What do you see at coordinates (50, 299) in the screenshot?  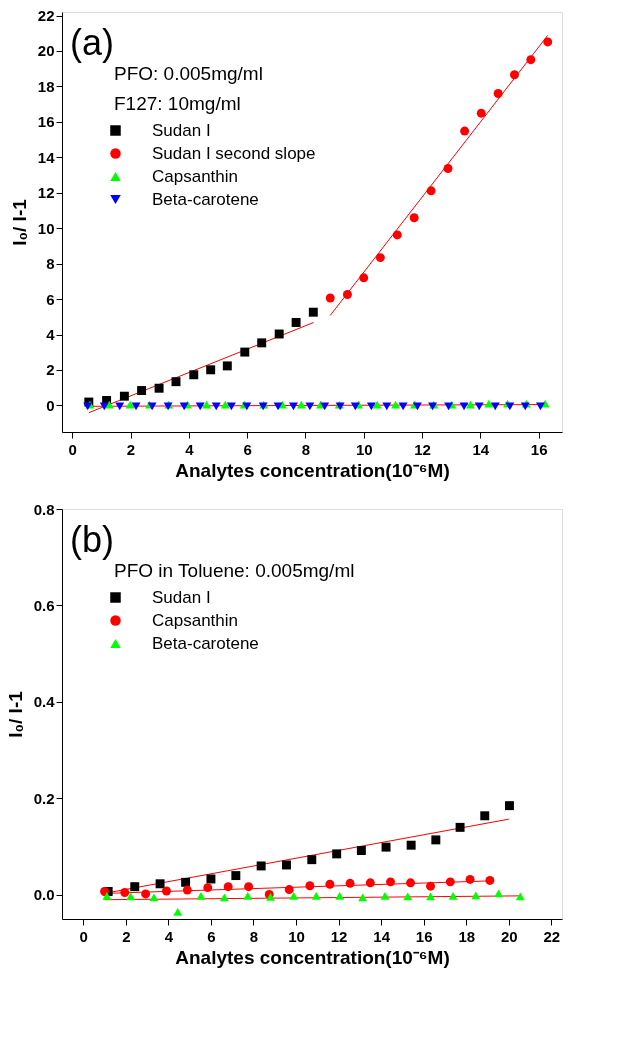 I see `y-tick-label: 6` at bounding box center [50, 299].